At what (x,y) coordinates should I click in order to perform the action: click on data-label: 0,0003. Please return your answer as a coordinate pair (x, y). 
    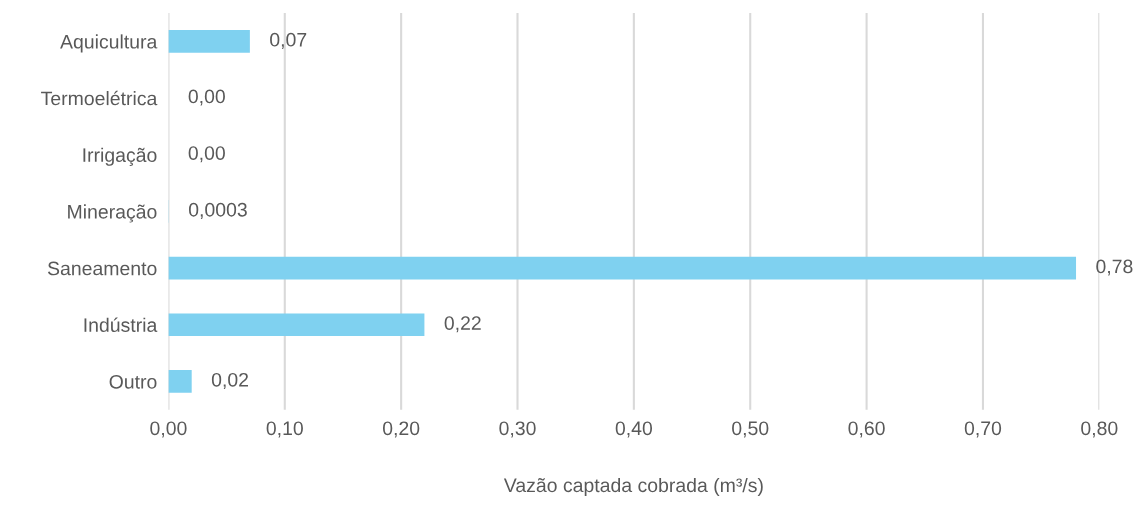
    Looking at the image, I should click on (217, 210).